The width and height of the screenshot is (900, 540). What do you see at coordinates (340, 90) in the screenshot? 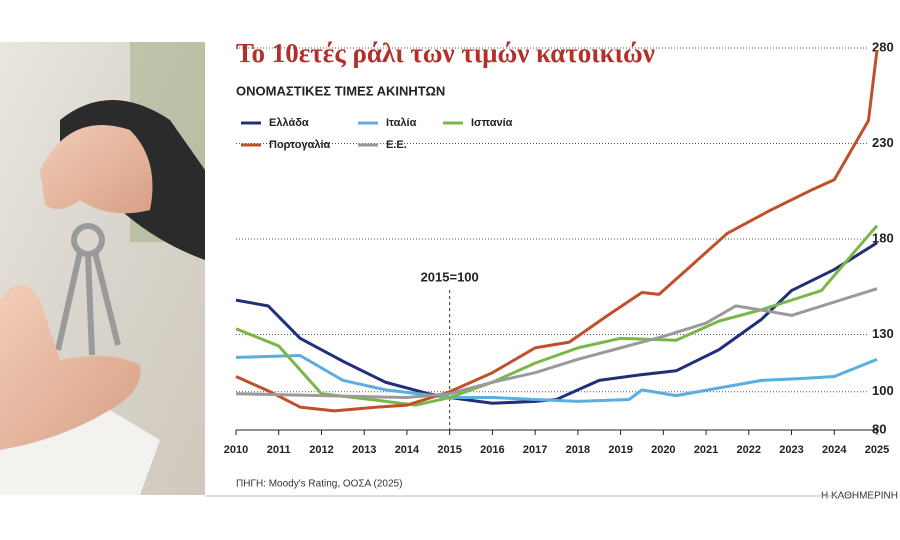
I see `chart-subtitle: ΟΝΟΜΑΣΤΙΚΕΣ ΤΙΜΕΣ ΑΚΙΝΗΤΩΝ` at bounding box center [340, 90].